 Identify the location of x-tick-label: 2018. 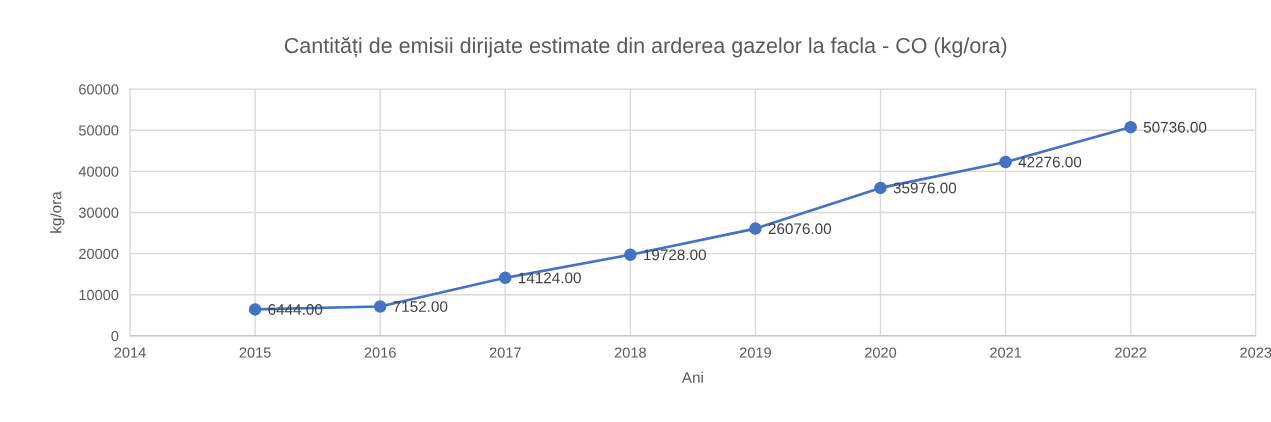
(630, 352).